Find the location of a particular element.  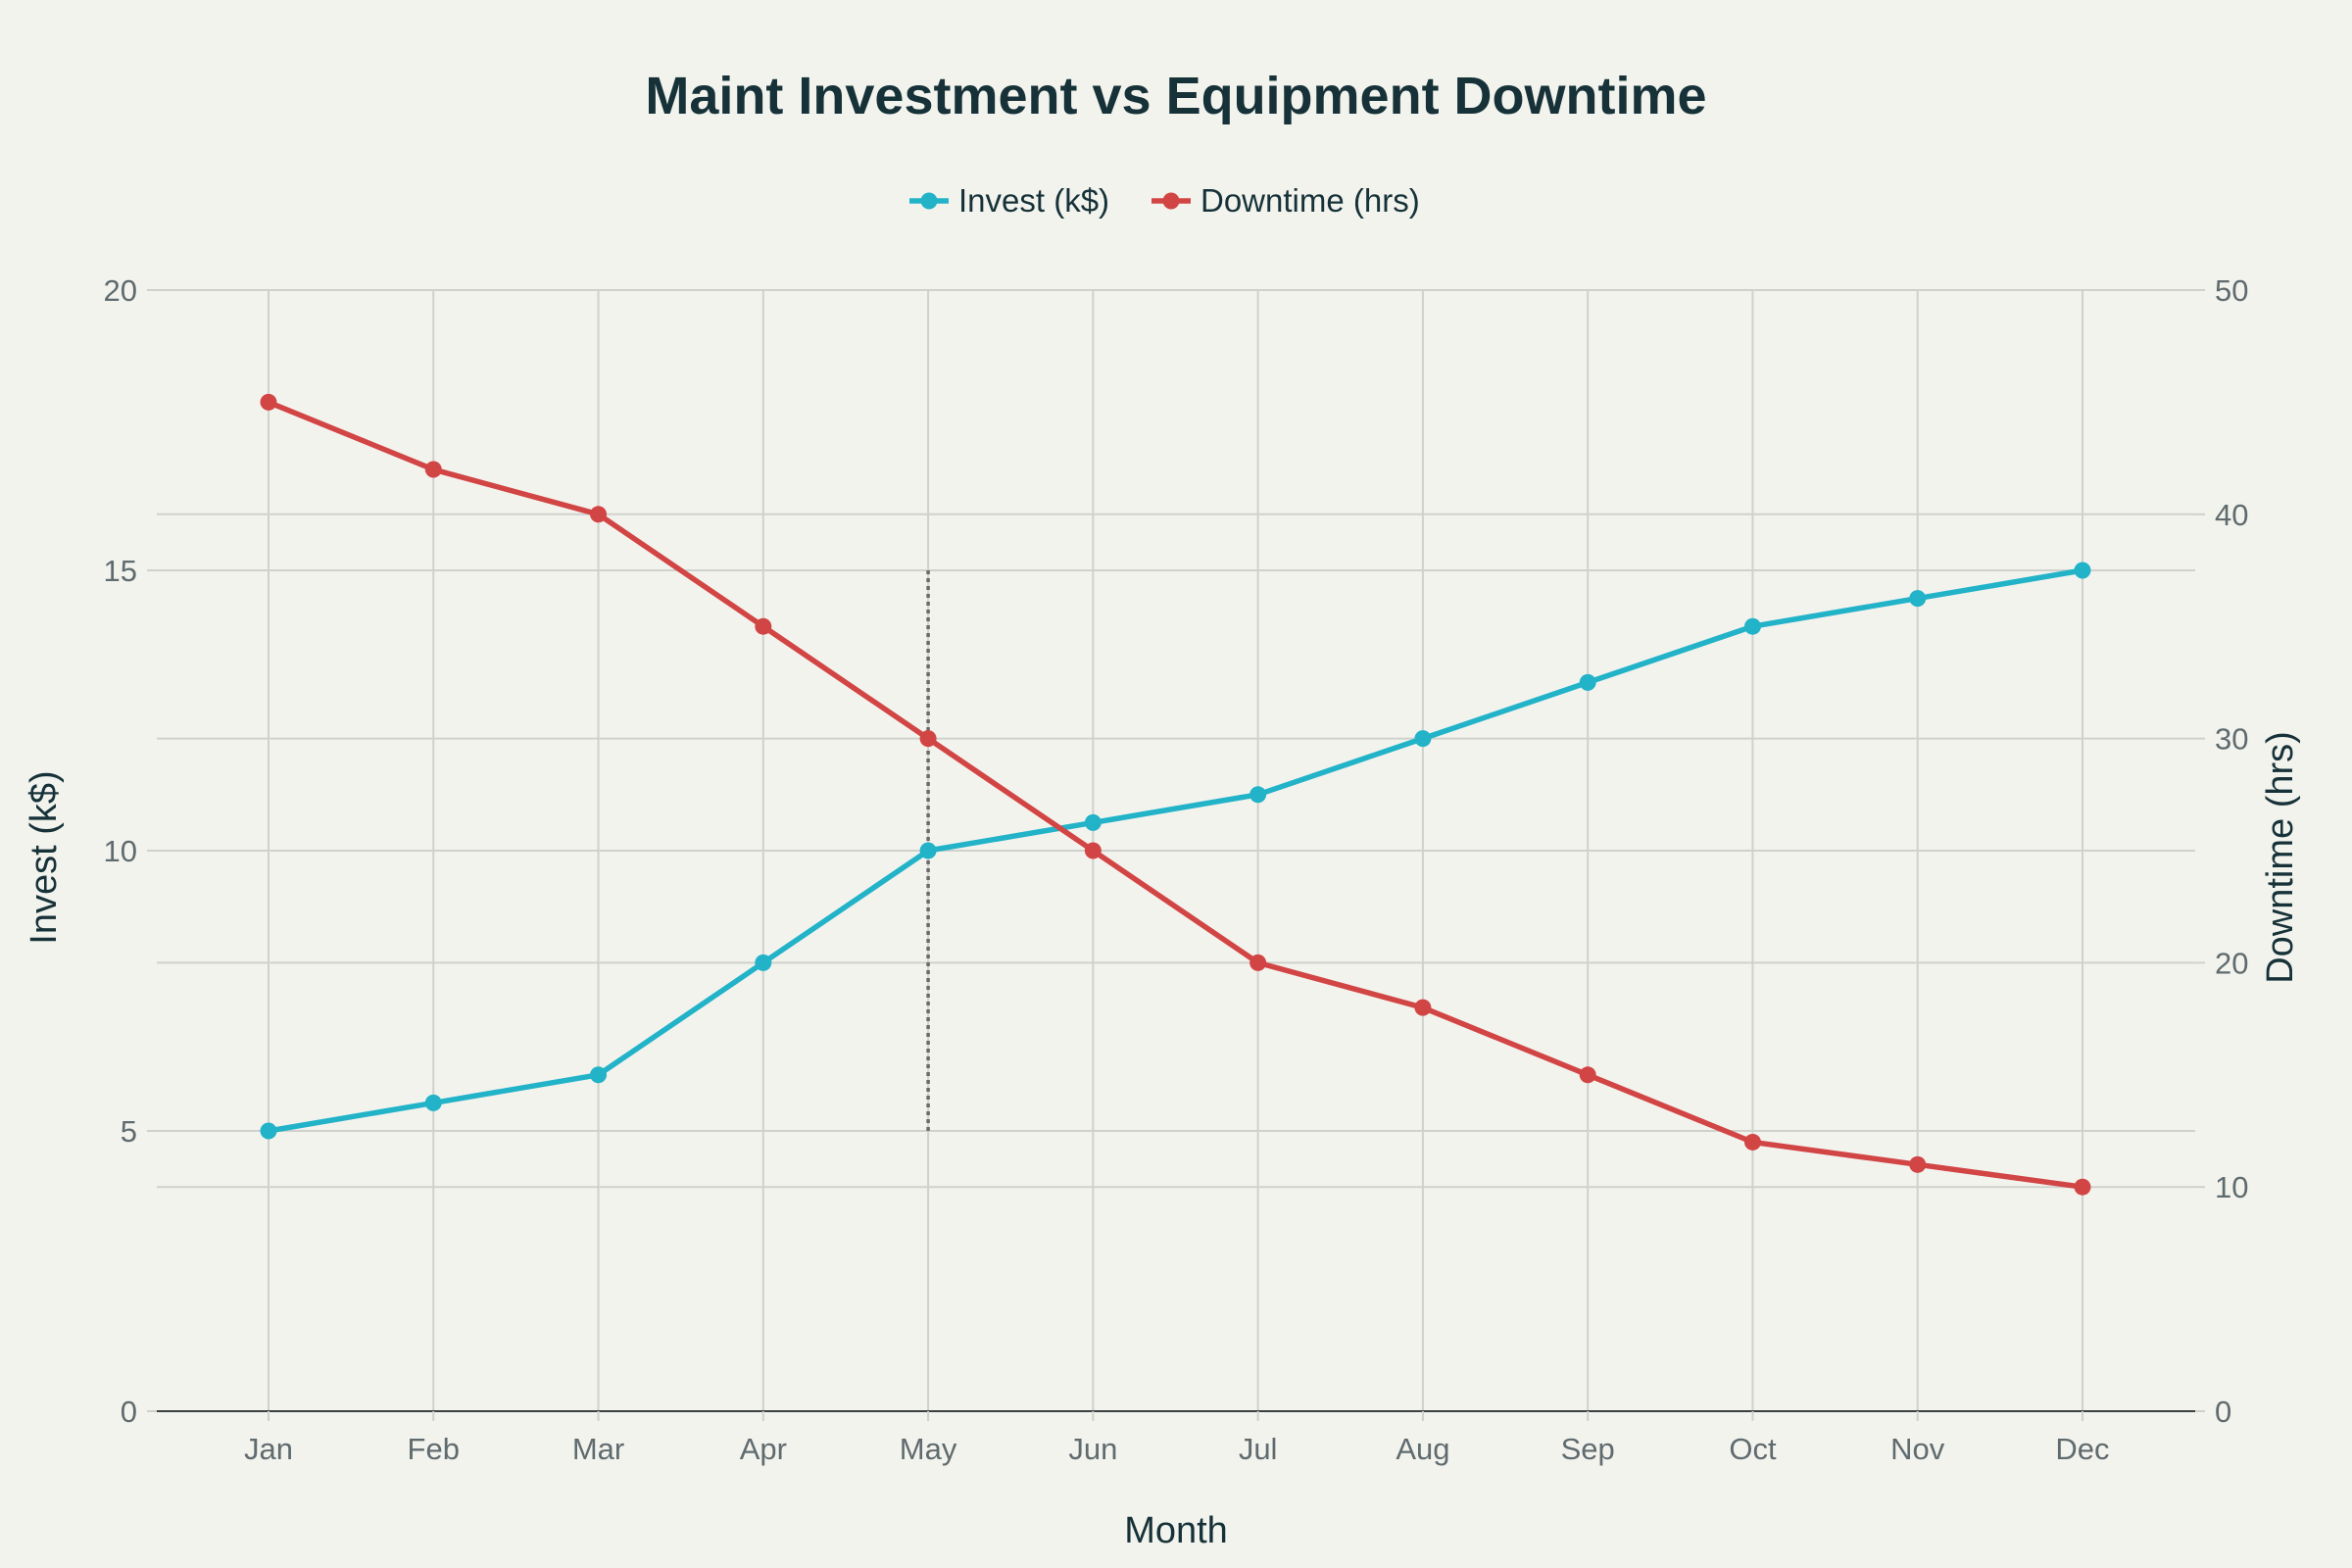

x-tick-label: Sep is located at coordinates (1588, 1449).